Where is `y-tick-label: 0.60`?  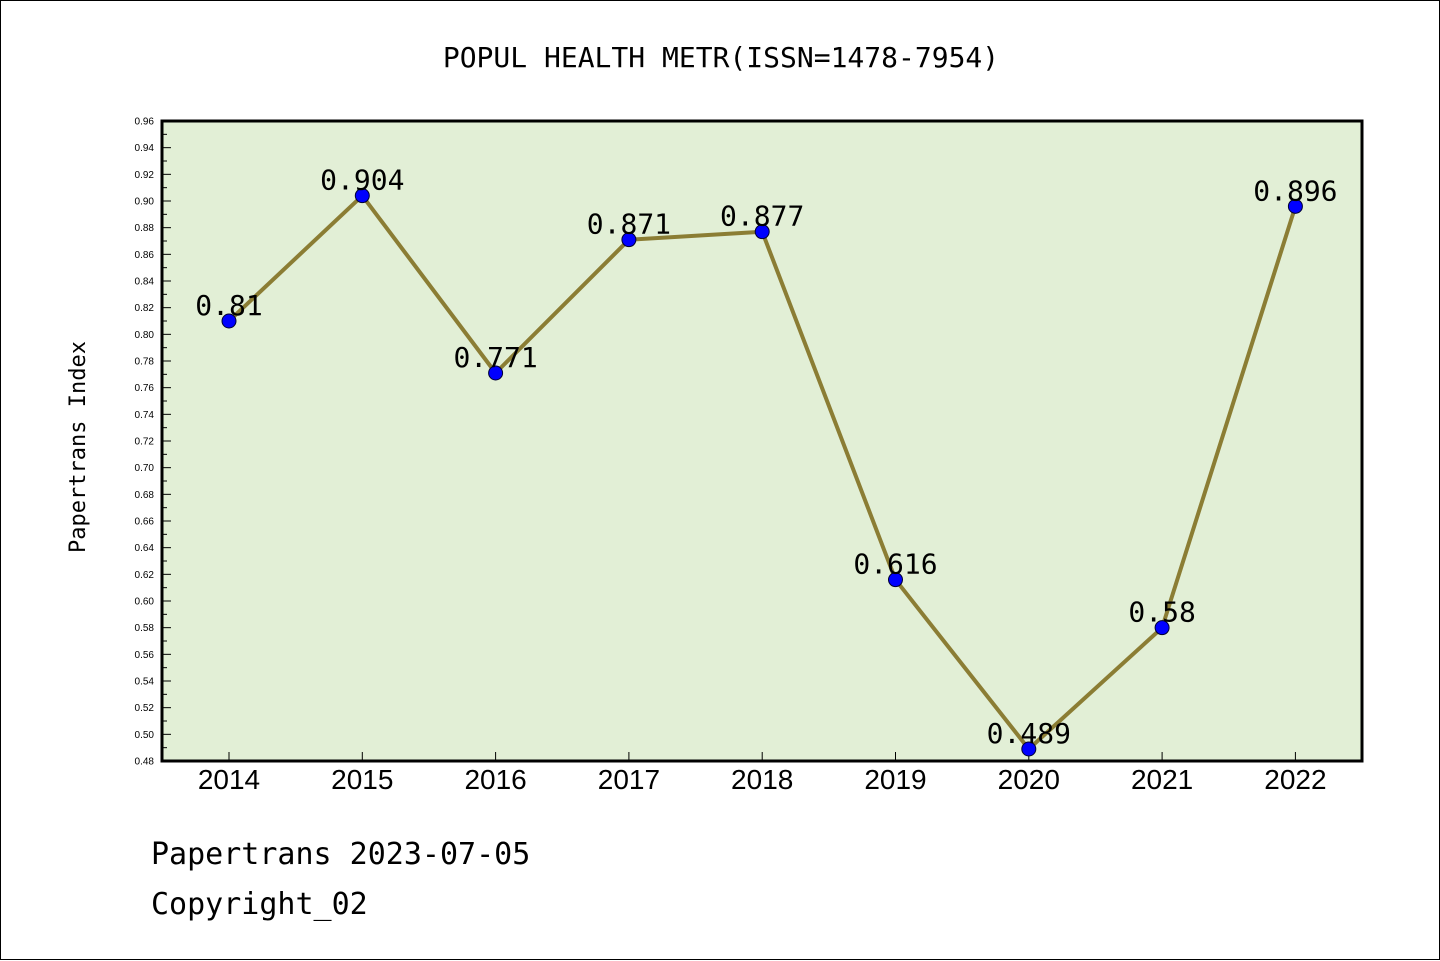
y-tick-label: 0.60 is located at coordinates (145, 602).